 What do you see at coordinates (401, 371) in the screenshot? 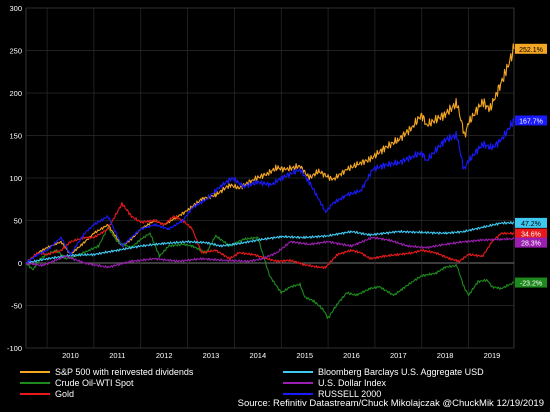
I see `legend-label: Bloomberg Barclays U.S. Aggregate USD` at bounding box center [401, 371].